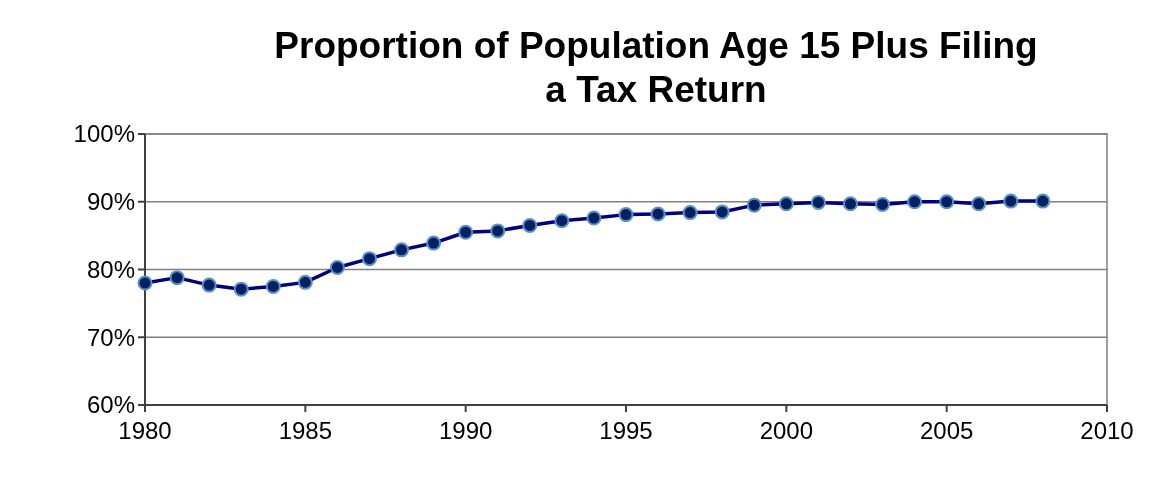  What do you see at coordinates (104, 134) in the screenshot?
I see `y-tick-label: 100%` at bounding box center [104, 134].